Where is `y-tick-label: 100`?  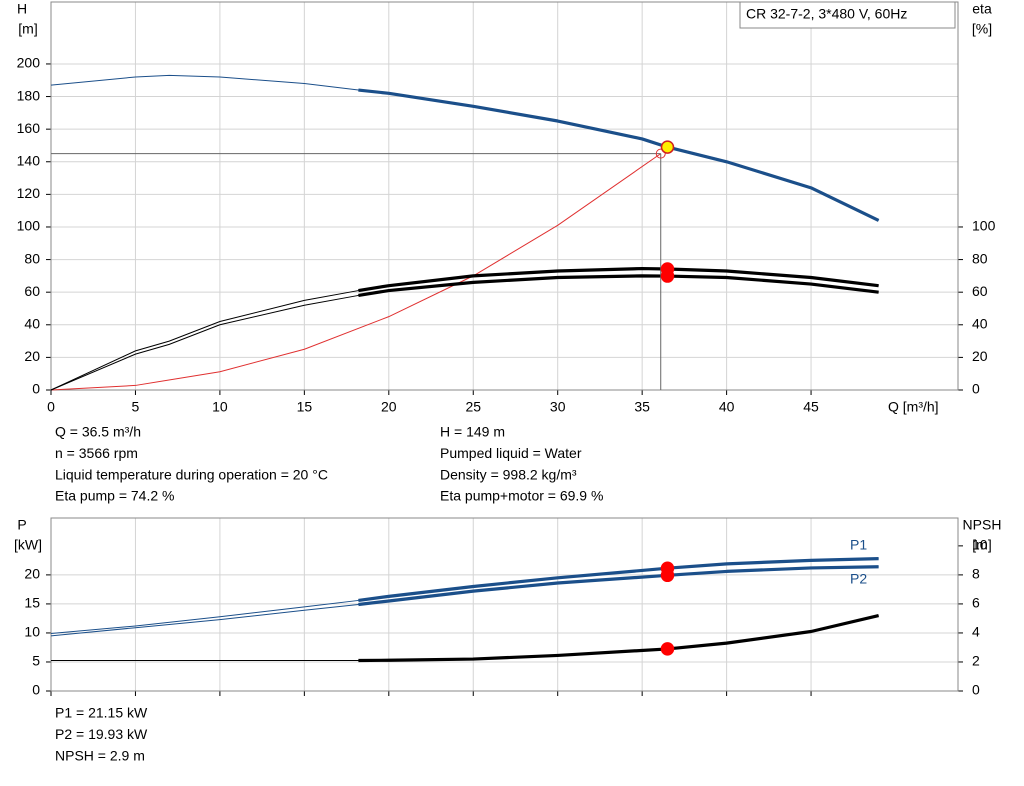
y-tick-label: 100 is located at coordinates (29, 226).